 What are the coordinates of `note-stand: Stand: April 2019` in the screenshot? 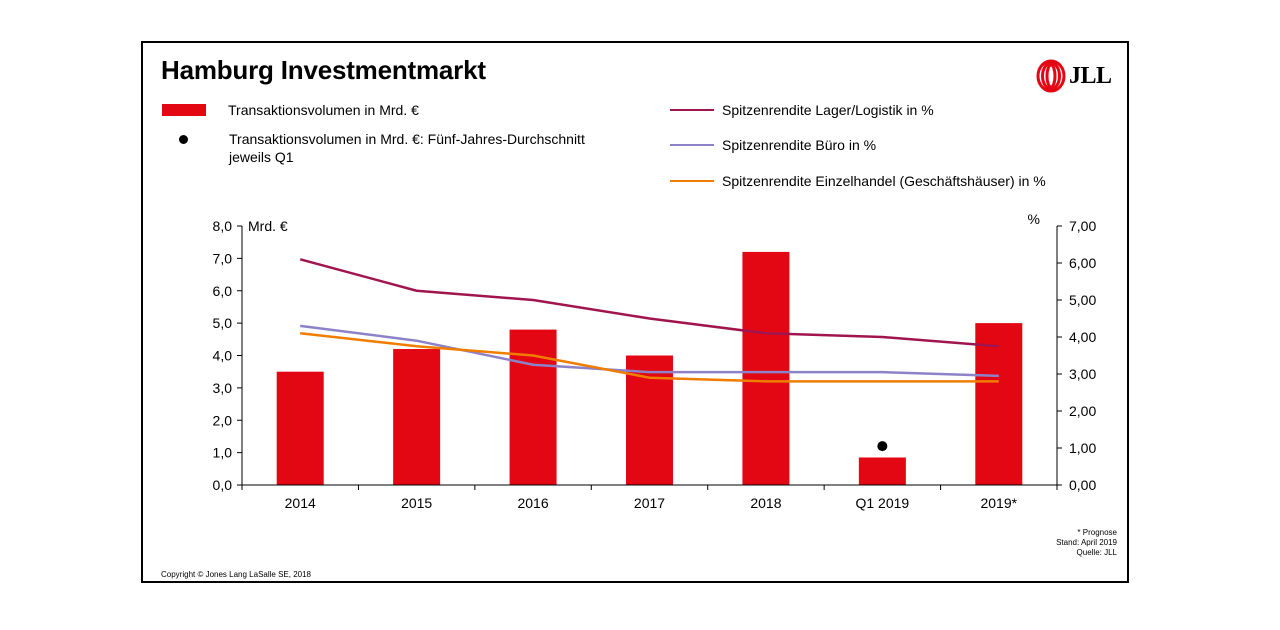 It's located at (1086, 542).